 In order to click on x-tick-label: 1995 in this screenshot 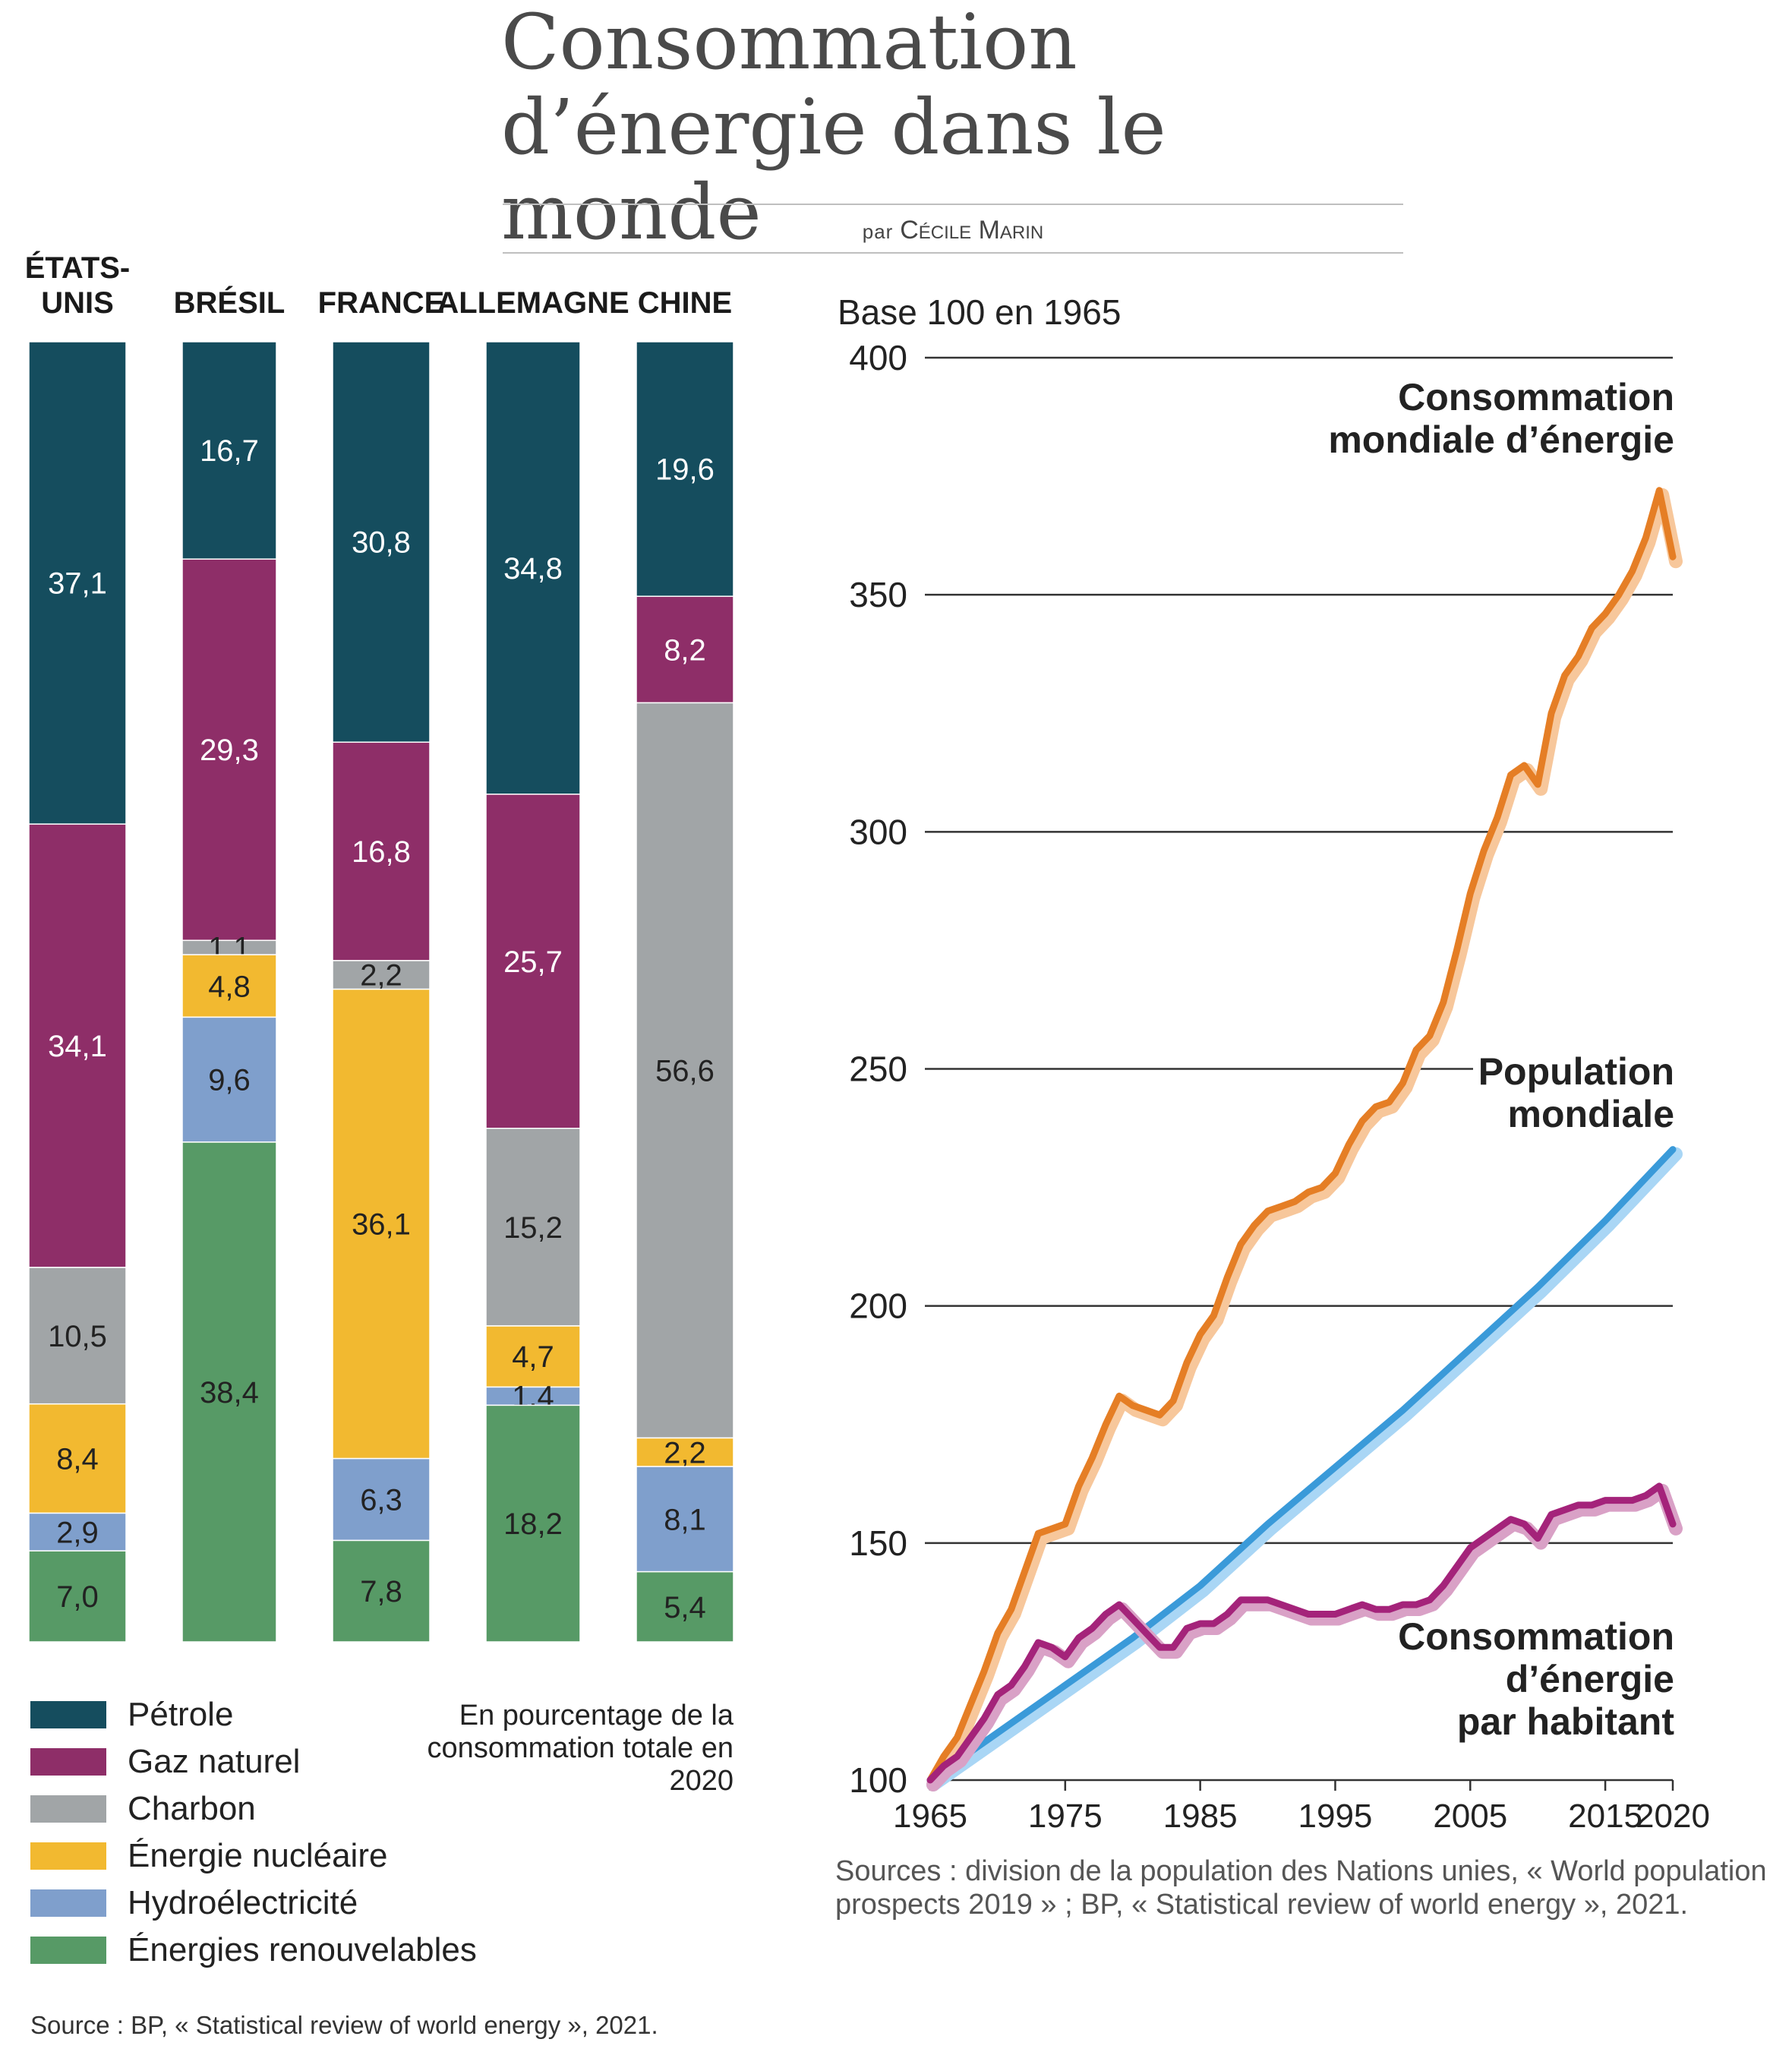, I will do `click(1335, 1816)`.